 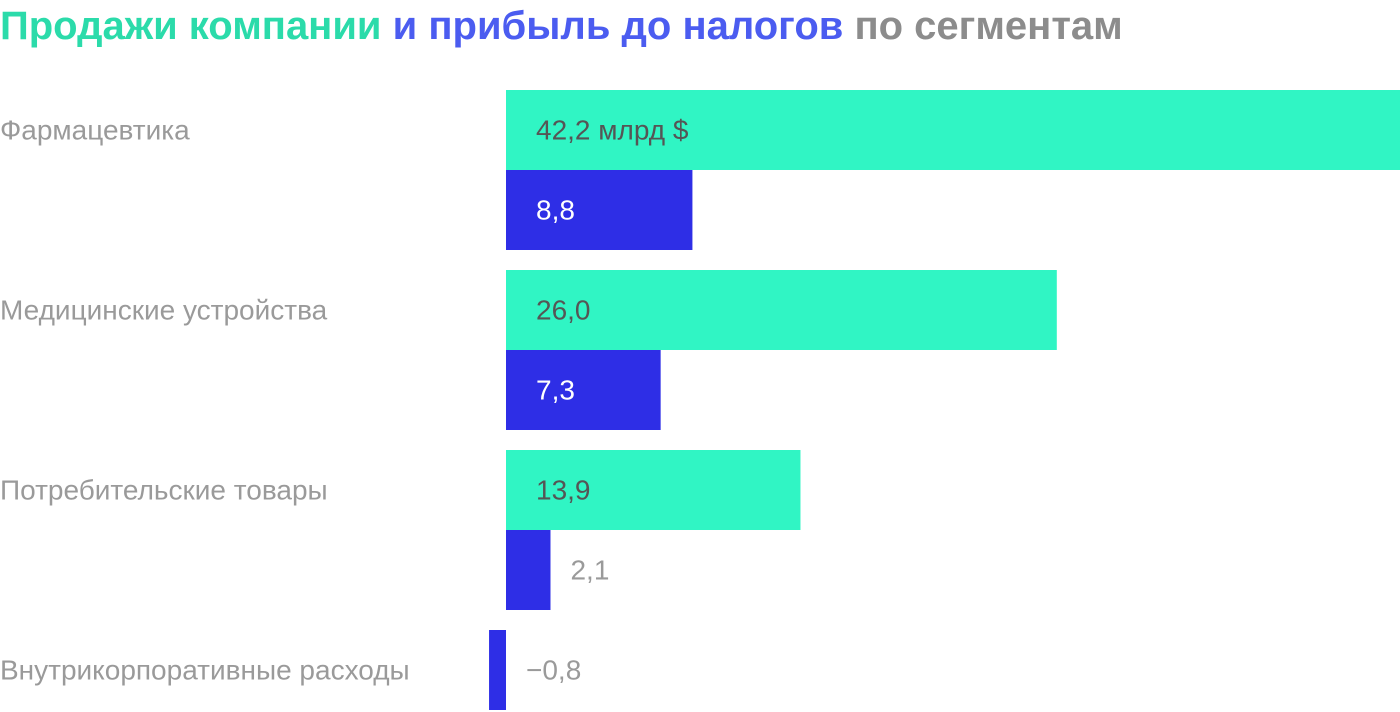 What do you see at coordinates (191, 26) in the screenshot?
I see `title-sales-part: Продажи компании` at bounding box center [191, 26].